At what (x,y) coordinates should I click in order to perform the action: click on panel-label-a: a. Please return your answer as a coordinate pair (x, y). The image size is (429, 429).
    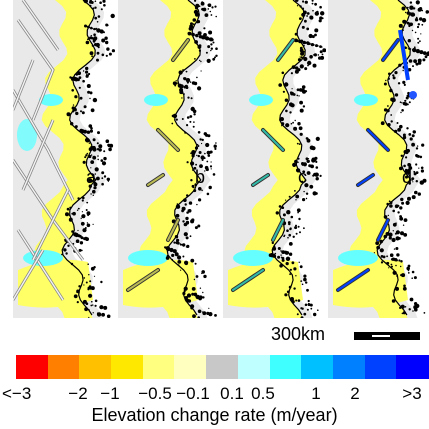
    Looking at the image, I should click on (91, 177).